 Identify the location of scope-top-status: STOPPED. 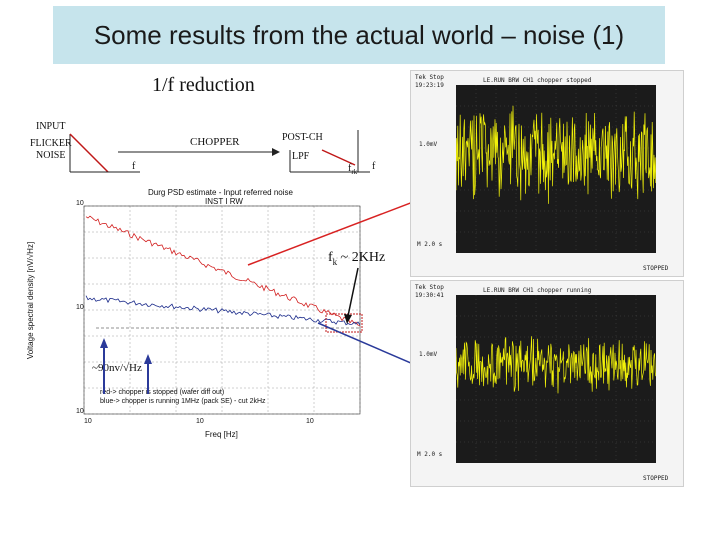
(656, 268).